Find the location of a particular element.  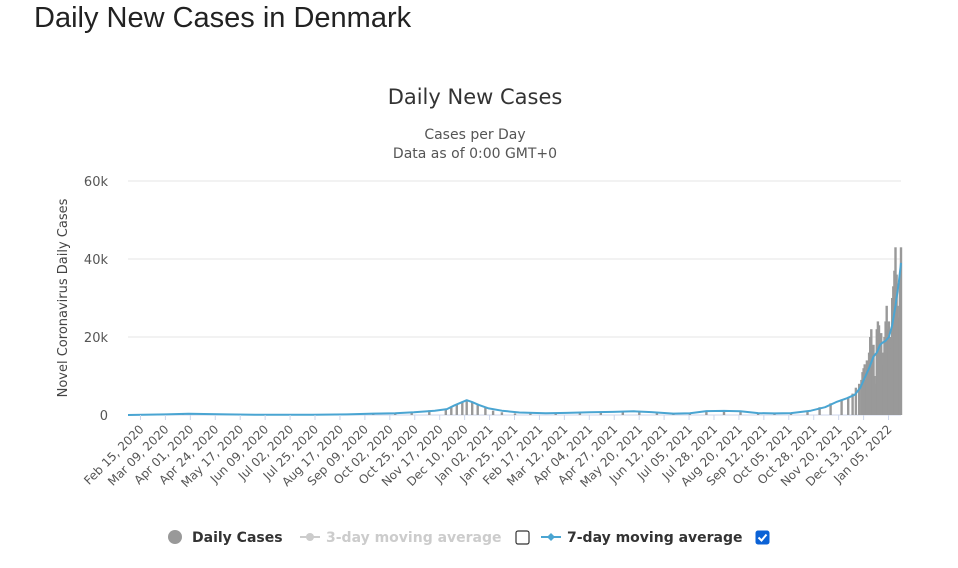

check-icon is located at coordinates (762, 537).